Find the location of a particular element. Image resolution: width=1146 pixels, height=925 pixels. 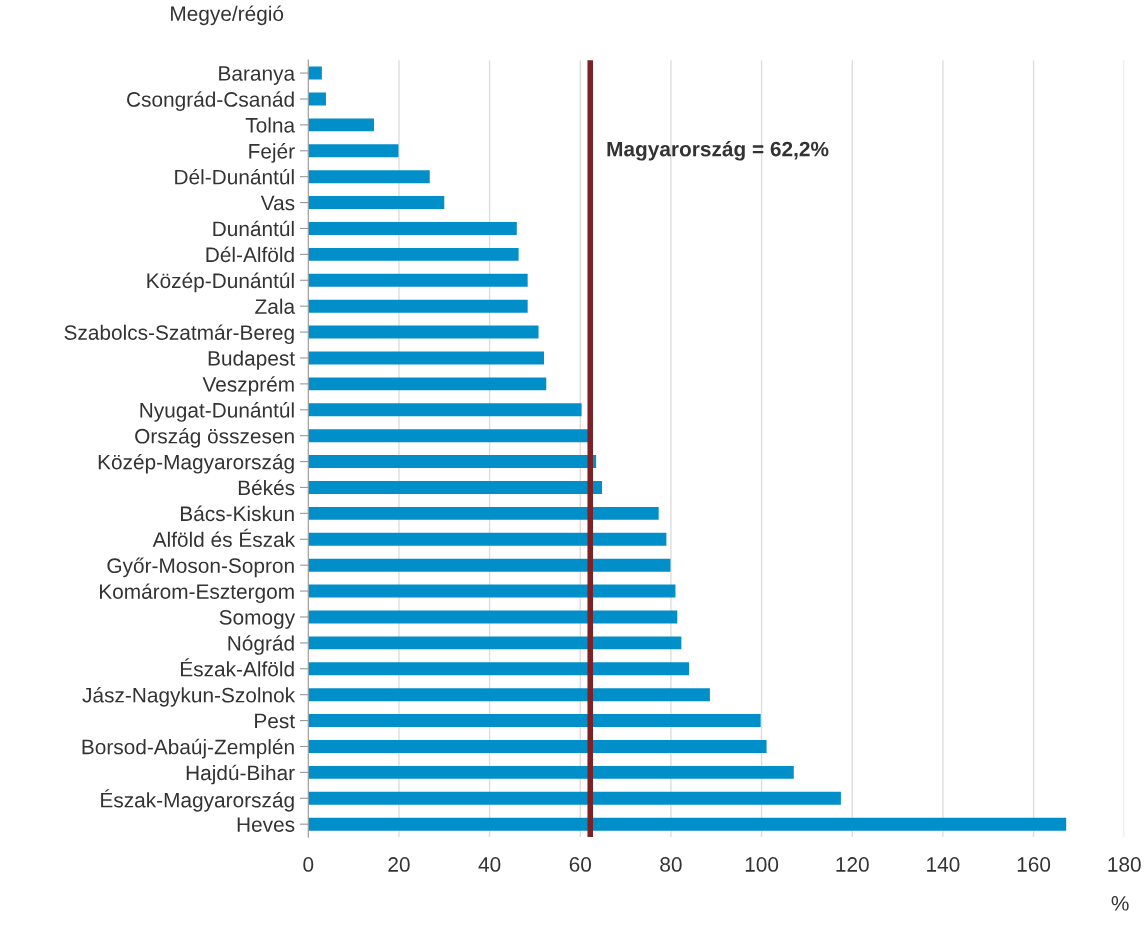

y-tick-label: Dél-Alföld is located at coordinates (250, 254).